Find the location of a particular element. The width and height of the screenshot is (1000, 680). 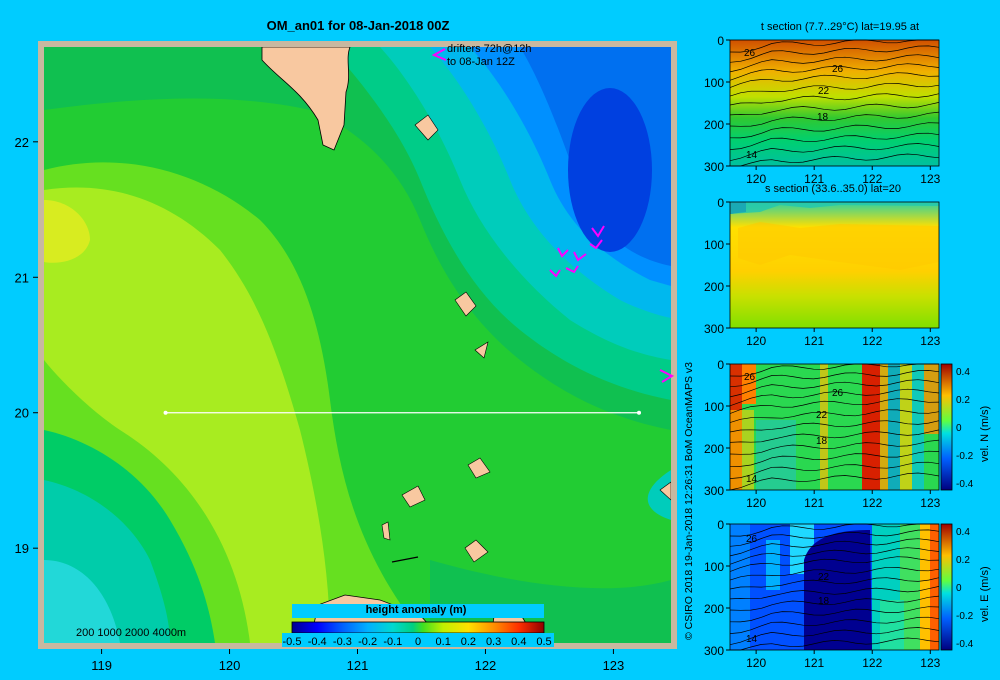

colorbar-tick-labels: -0.5 -0.4 -0.3 -0.2 -0.1 0 0.1 0.2 0.3 0.4 0.5 is located at coordinates (417, 642).